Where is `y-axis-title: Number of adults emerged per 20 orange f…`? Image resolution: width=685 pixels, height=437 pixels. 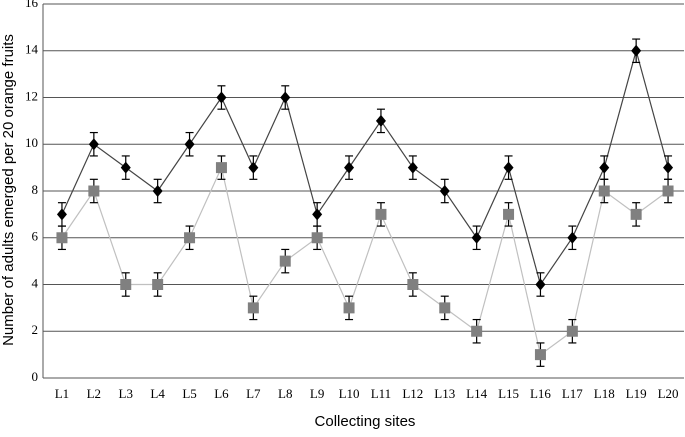 y-axis-title: Number of adults emerged per 20 orange f… is located at coordinates (8, 190).